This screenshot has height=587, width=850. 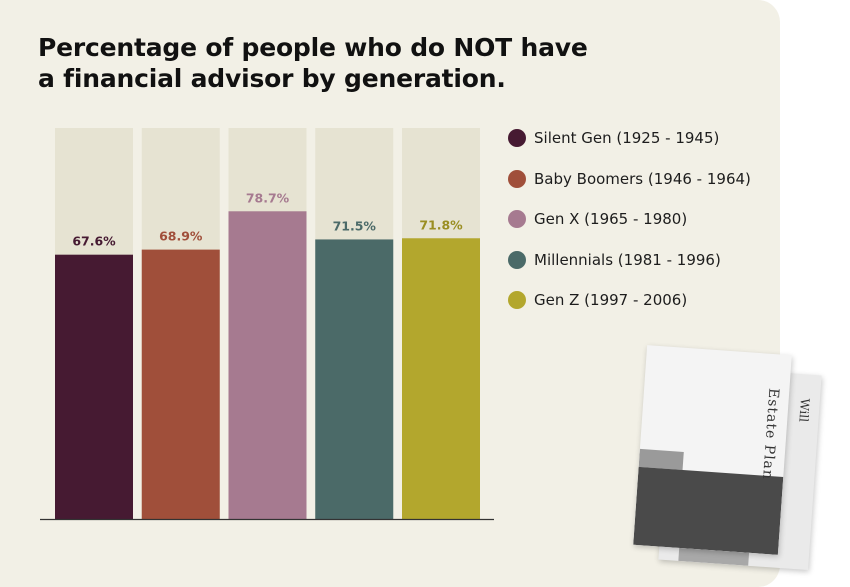 I want to click on estate-plan-folder-label: Estate Plan, so click(x=770, y=434).